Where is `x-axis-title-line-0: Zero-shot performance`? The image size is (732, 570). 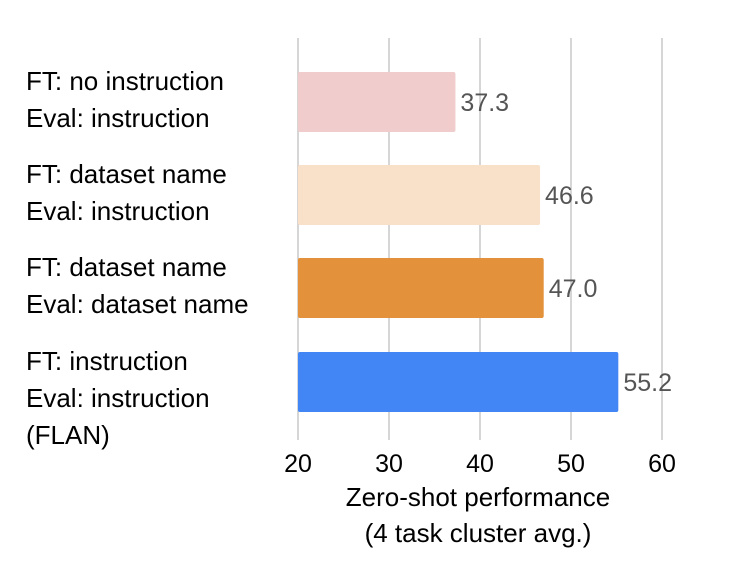 x-axis-title-line-0: Zero-shot performance is located at coordinates (478, 497).